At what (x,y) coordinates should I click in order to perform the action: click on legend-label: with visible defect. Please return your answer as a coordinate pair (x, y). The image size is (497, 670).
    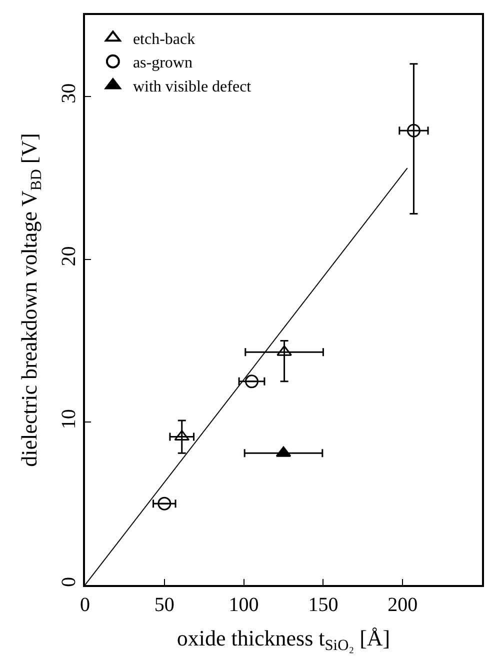
    Looking at the image, I should click on (192, 87).